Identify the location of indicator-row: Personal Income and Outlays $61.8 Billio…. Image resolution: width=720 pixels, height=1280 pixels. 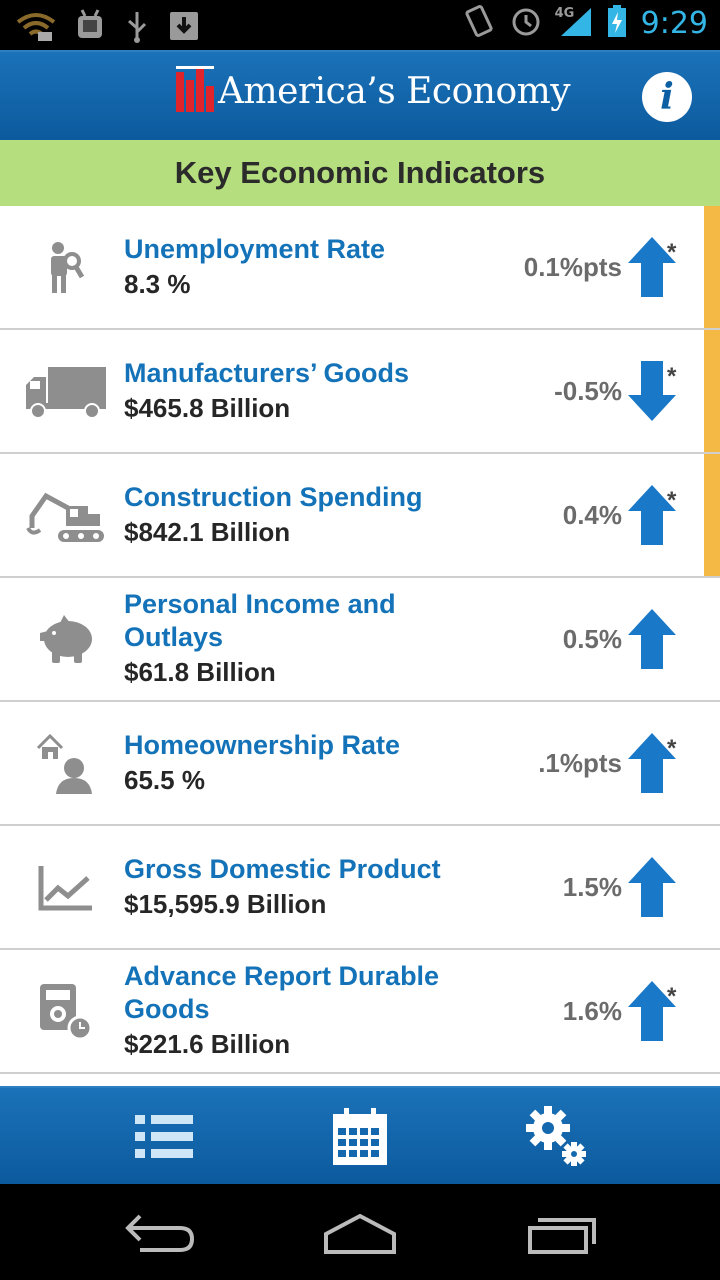
(360, 640).